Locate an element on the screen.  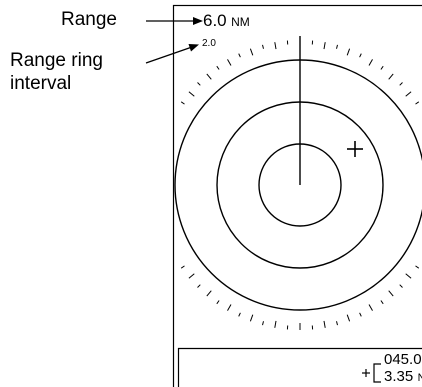
range-readout: 6.0 NM is located at coordinates (226, 21).